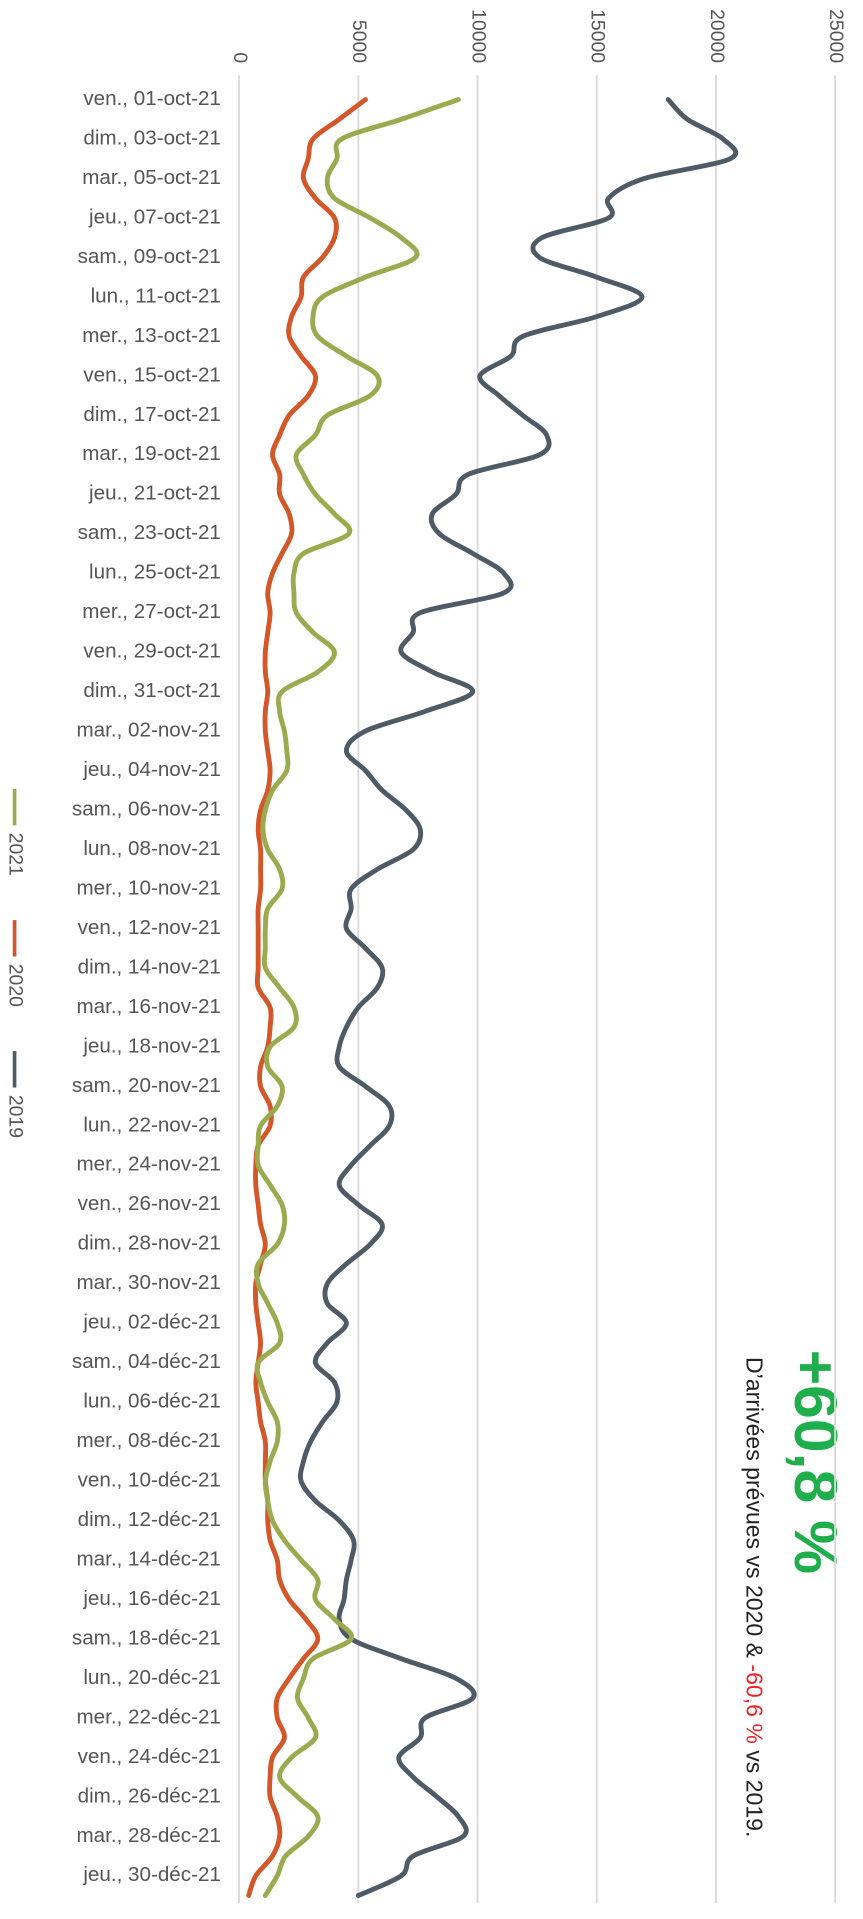 The height and width of the screenshot is (1919, 863). I want to click on category-label: jeu., 04-nov-21, so click(151, 769).